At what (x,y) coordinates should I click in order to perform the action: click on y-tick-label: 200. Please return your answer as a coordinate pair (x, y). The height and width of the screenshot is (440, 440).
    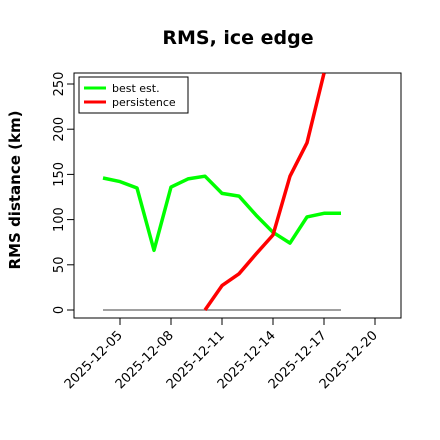
    Looking at the image, I should click on (59, 129).